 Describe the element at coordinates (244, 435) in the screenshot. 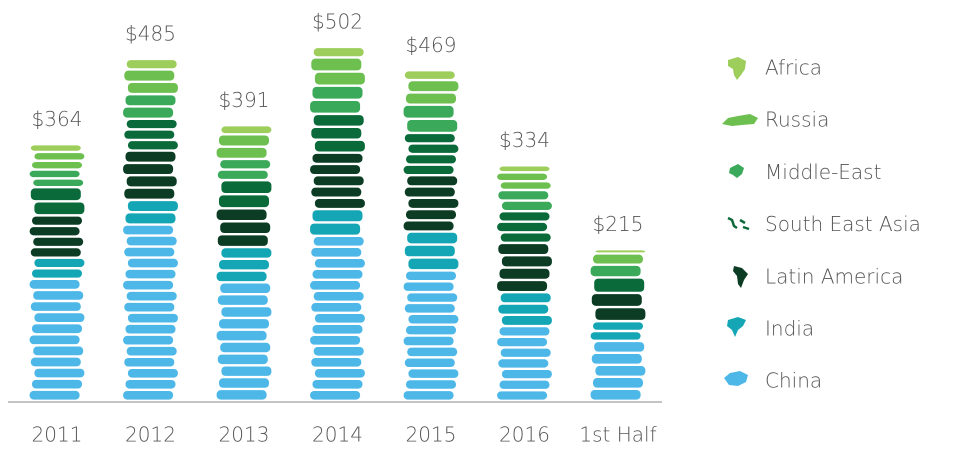

I see `x-tick-label: 2013` at that location.